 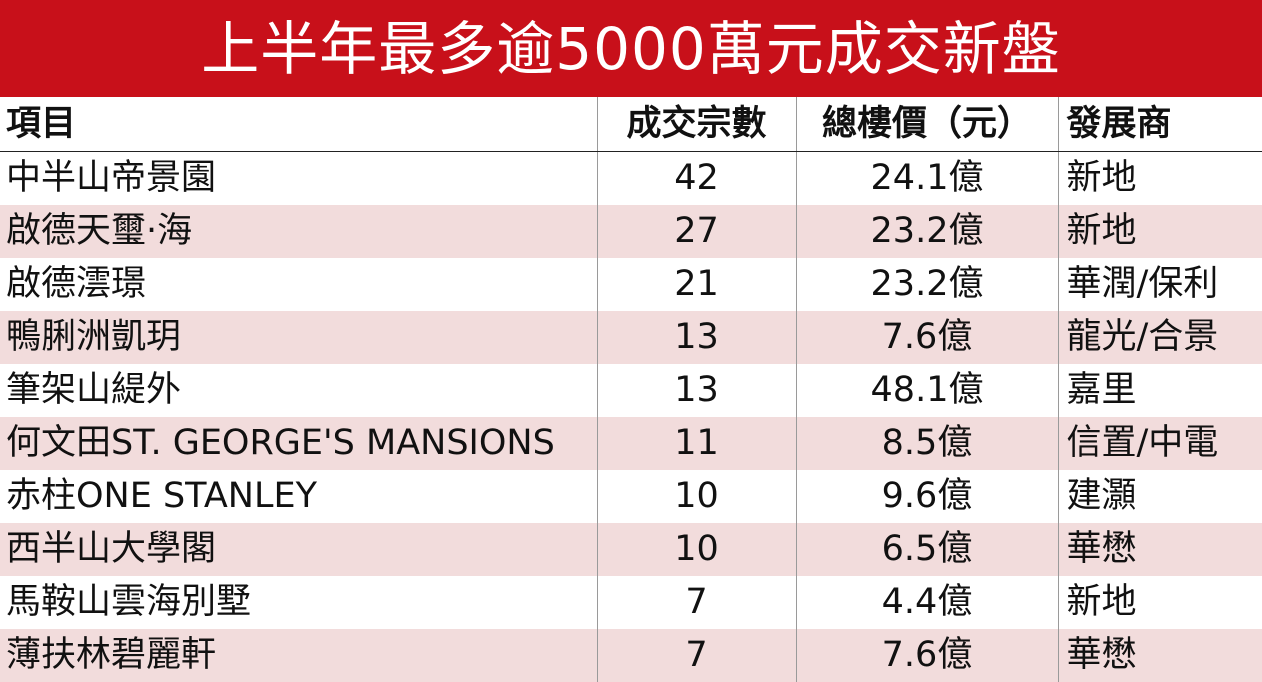 I want to click on table-row: 鴨脷洲凱玥 13 7.6億 龍光/合景, so click(x=631, y=337).